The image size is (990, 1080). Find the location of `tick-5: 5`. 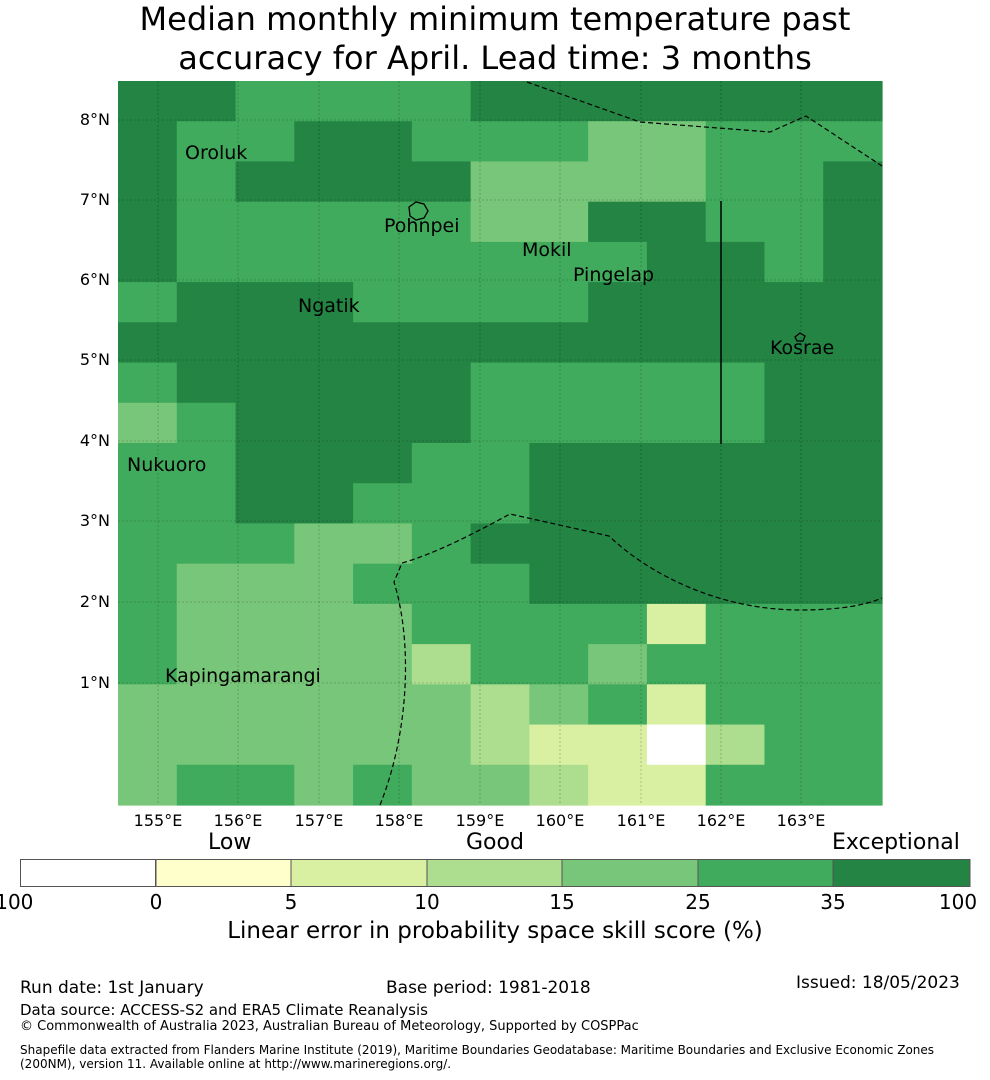

tick-5: 5 is located at coordinates (291, 902).